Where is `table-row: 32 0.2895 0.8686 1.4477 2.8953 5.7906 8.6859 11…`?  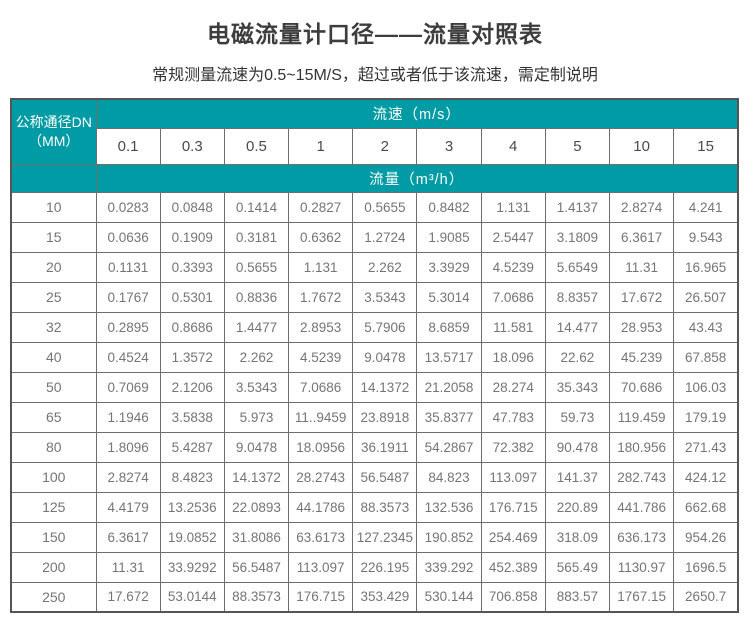 table-row: 32 0.2895 0.8686 1.4477 2.8953 5.7906 8.6859 11… is located at coordinates (374, 327).